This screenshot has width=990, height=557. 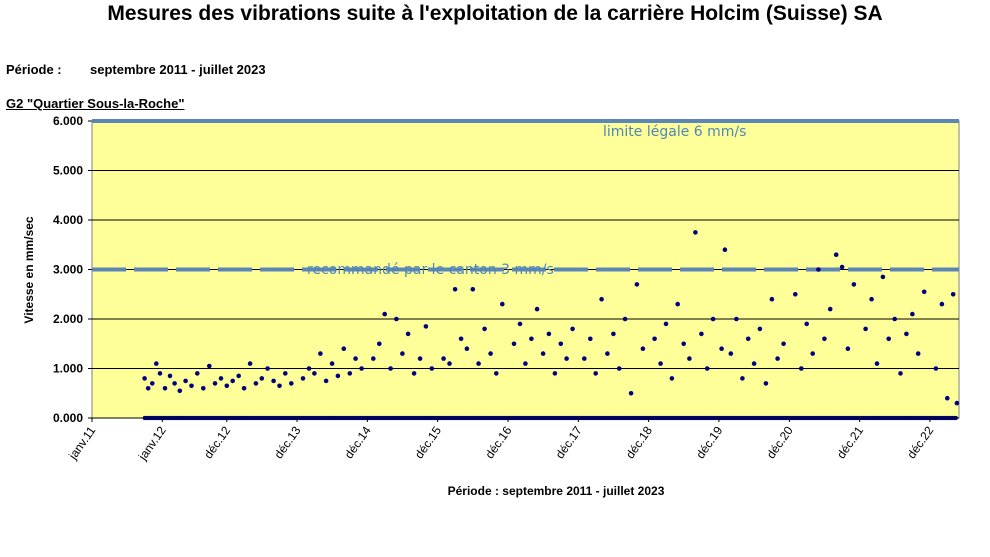 What do you see at coordinates (68, 171) in the screenshot?
I see `y-tick-label: 5.000` at bounding box center [68, 171].